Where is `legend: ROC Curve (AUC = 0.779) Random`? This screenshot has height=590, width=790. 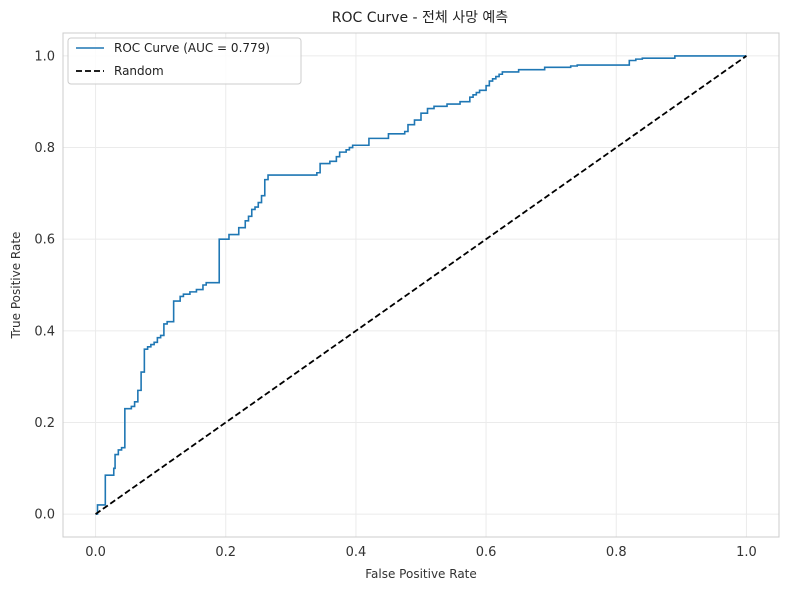
legend: ROC Curve (AUC = 0.779) Random is located at coordinates (184, 61).